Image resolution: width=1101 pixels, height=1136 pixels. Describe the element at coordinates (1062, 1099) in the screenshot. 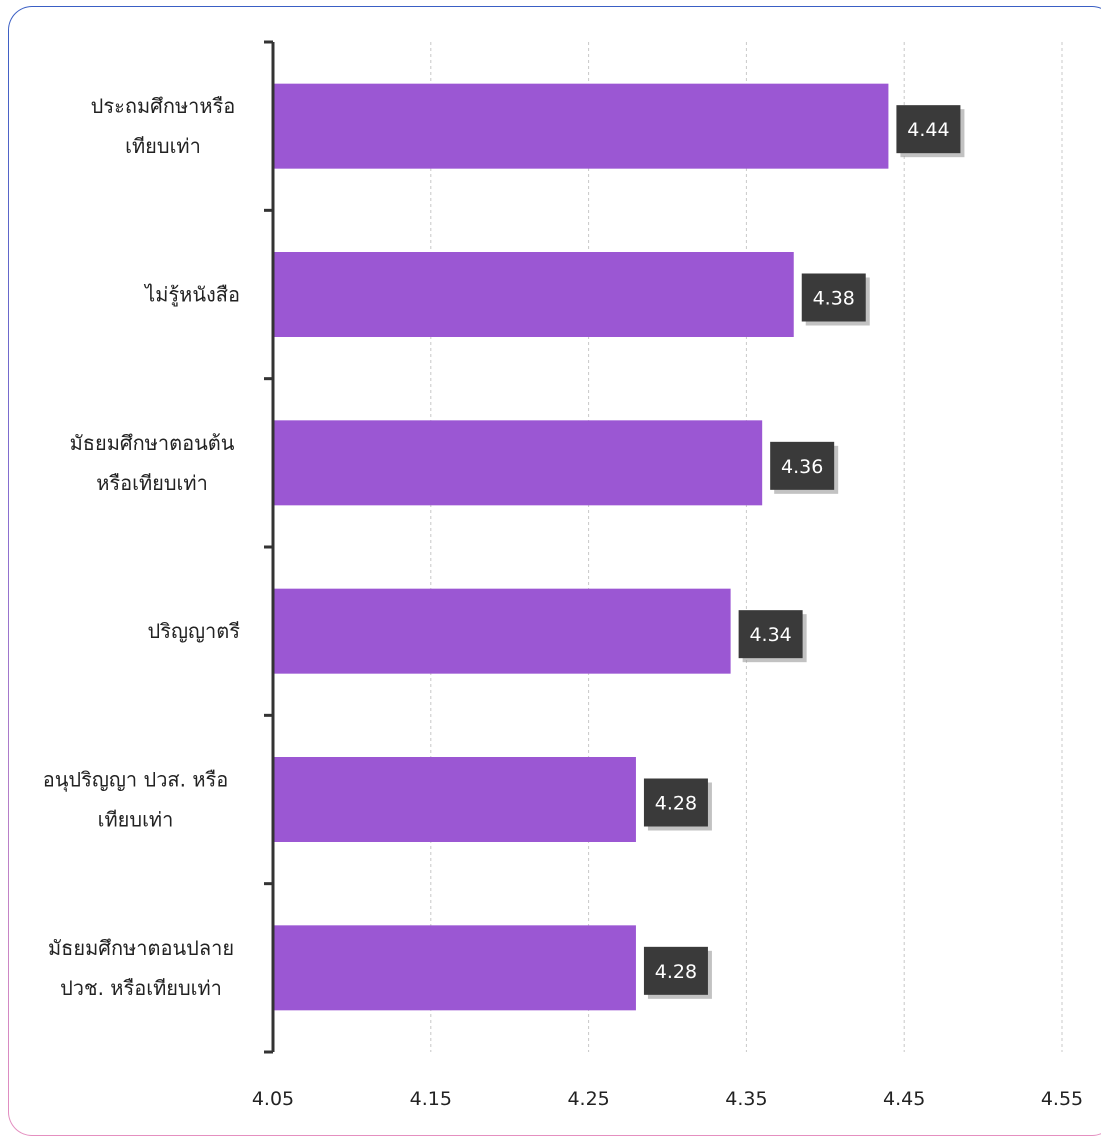

I see `x-tick-label: 4.55` at that location.